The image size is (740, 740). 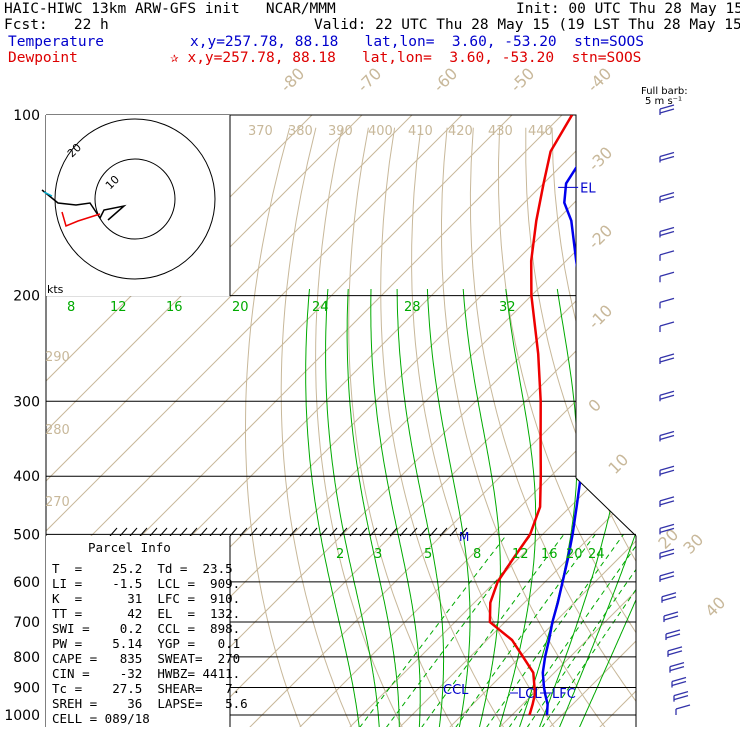 I want to click on theta-e-label: 410, so click(x=420, y=131).